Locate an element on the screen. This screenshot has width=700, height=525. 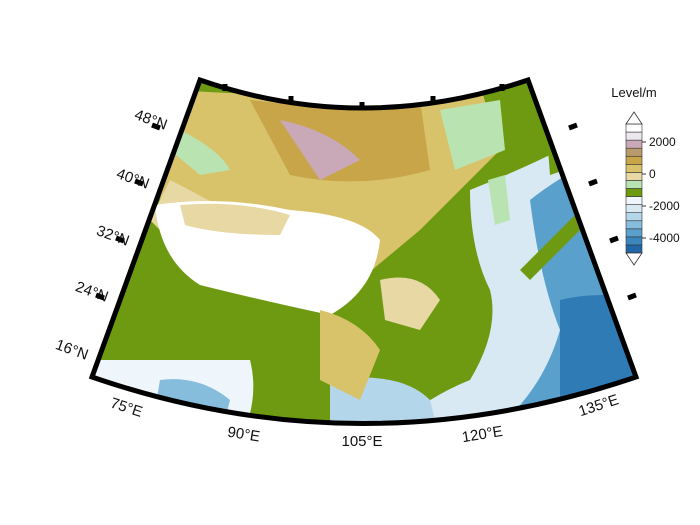
legend-tick-neg2000: -2000 is located at coordinates (664, 206).